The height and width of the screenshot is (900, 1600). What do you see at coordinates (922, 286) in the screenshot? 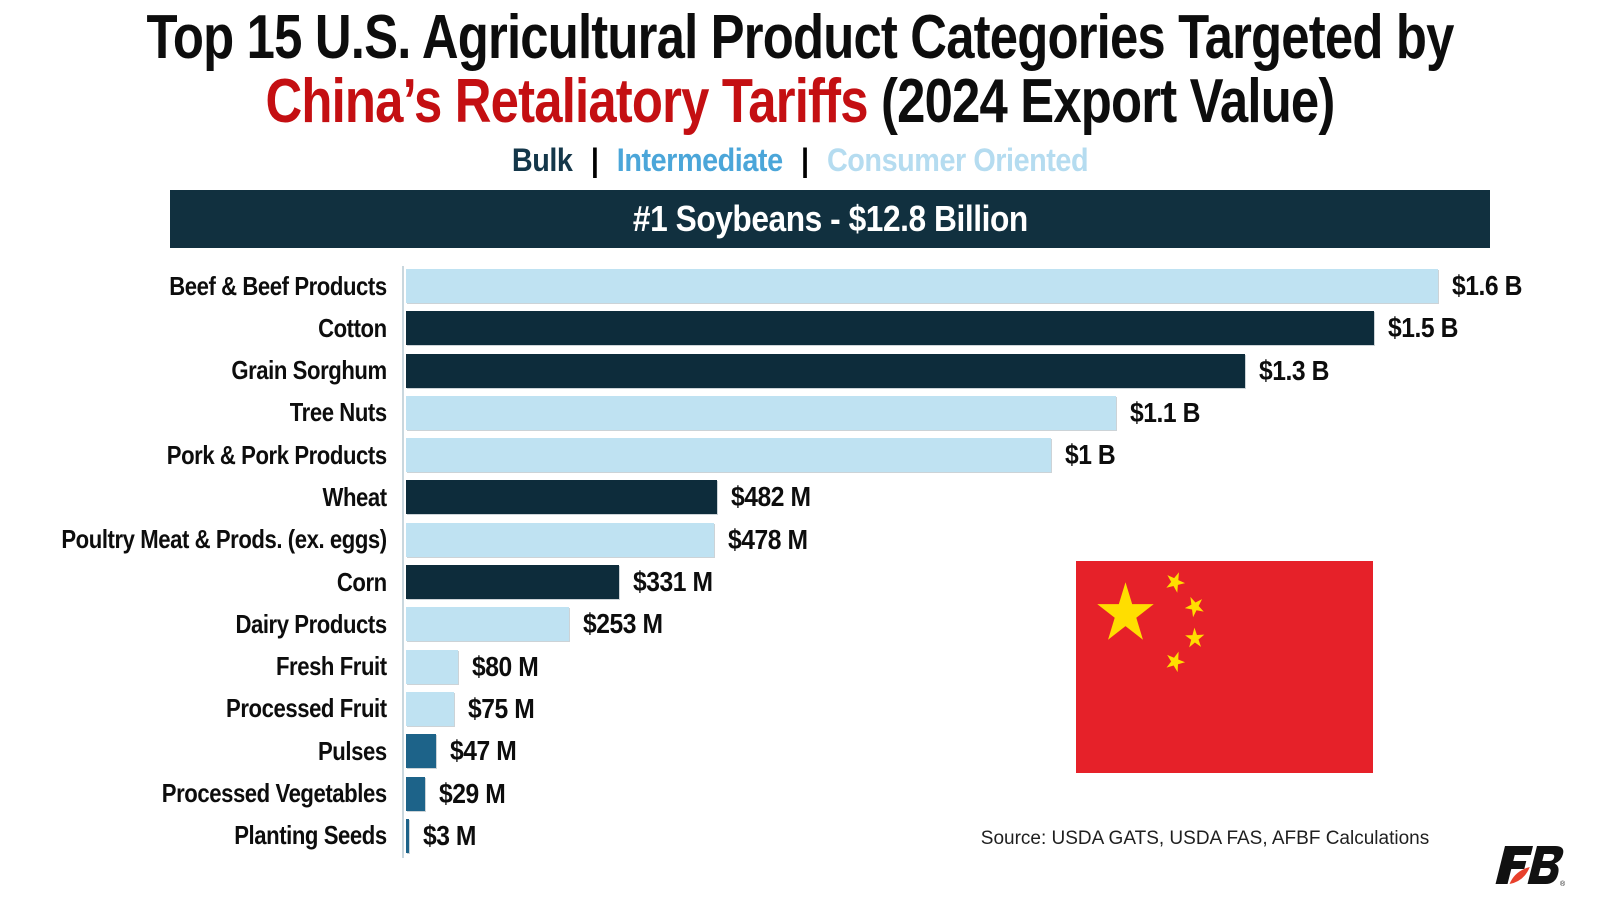
I see `bar-beef-beef-products` at bounding box center [922, 286].